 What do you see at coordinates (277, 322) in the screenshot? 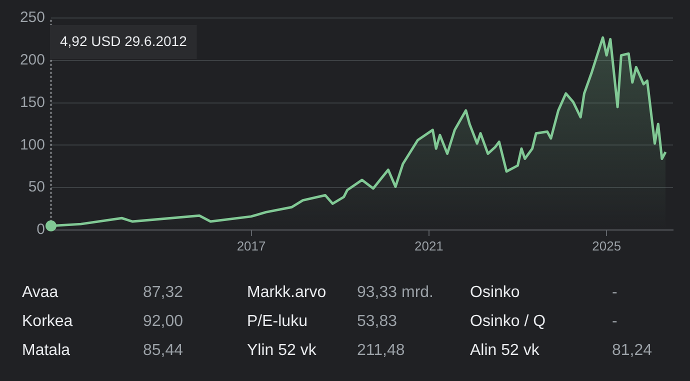
I see `text: P/E-luku` at bounding box center [277, 322].